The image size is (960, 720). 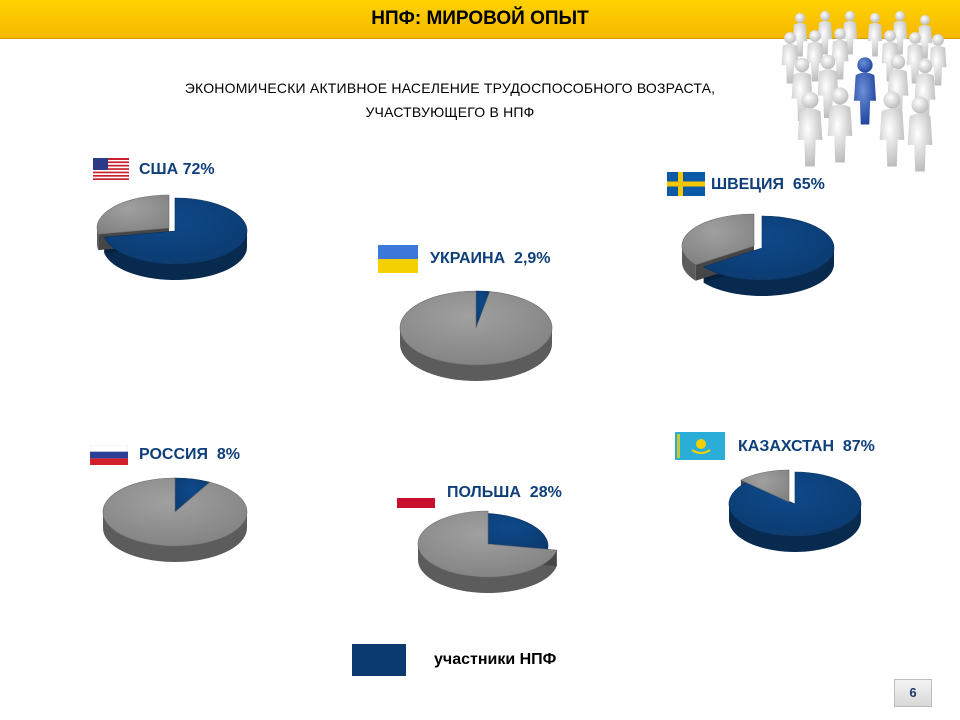 I want to click on poland-flag-icon, so click(x=416, y=498).